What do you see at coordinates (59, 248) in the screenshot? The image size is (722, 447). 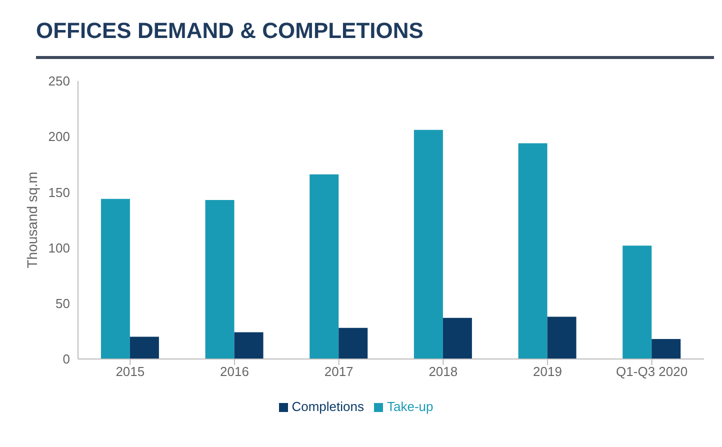 I see `y-tick-label: 100` at bounding box center [59, 248].